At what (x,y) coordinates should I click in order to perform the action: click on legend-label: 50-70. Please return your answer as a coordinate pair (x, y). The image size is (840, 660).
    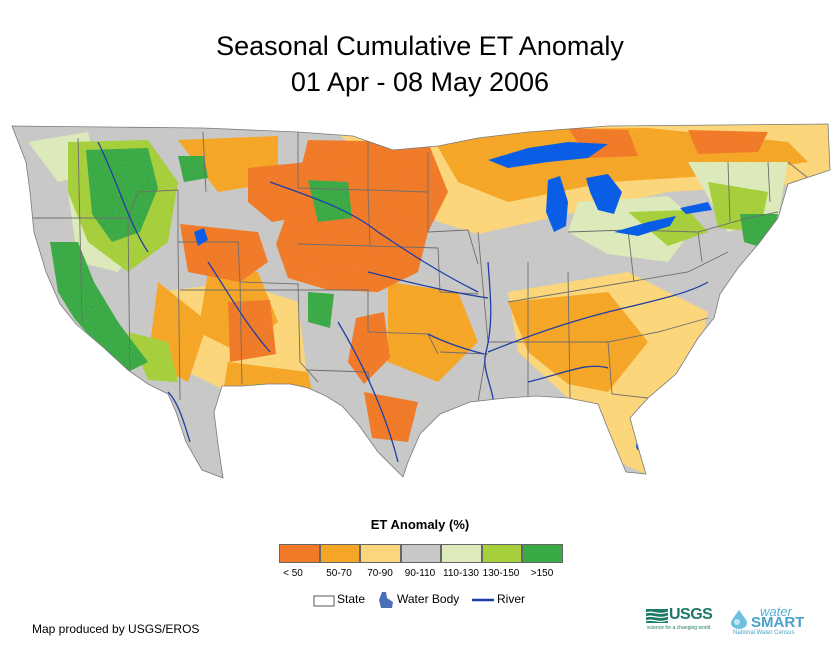
    Looking at the image, I should click on (339, 573).